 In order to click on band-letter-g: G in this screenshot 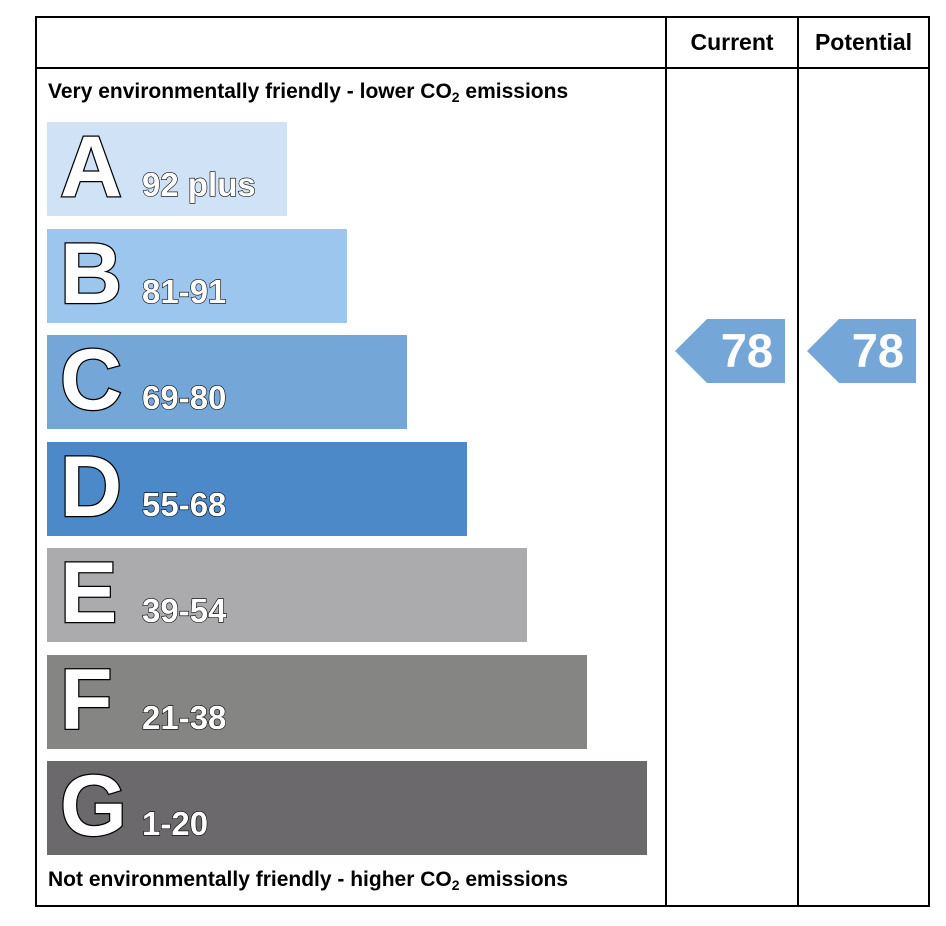, I will do `click(93, 806)`.